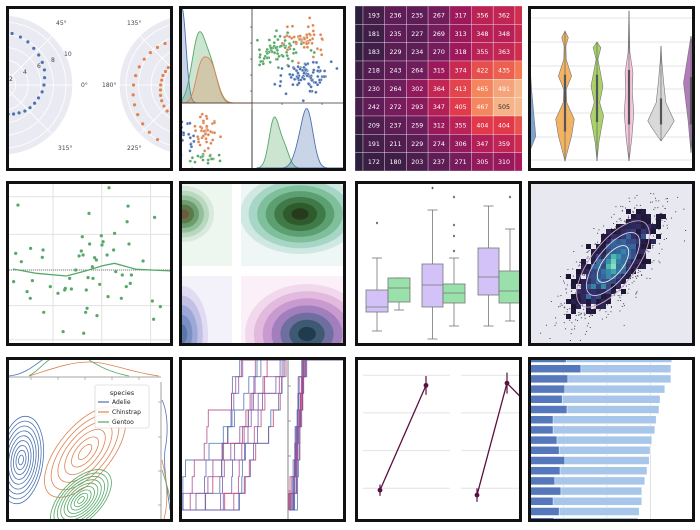 This screenshot has width=700, height=530. What do you see at coordinates (504, 107) in the screenshot?
I see `heatmap-cell-label: 505` at bounding box center [504, 107].